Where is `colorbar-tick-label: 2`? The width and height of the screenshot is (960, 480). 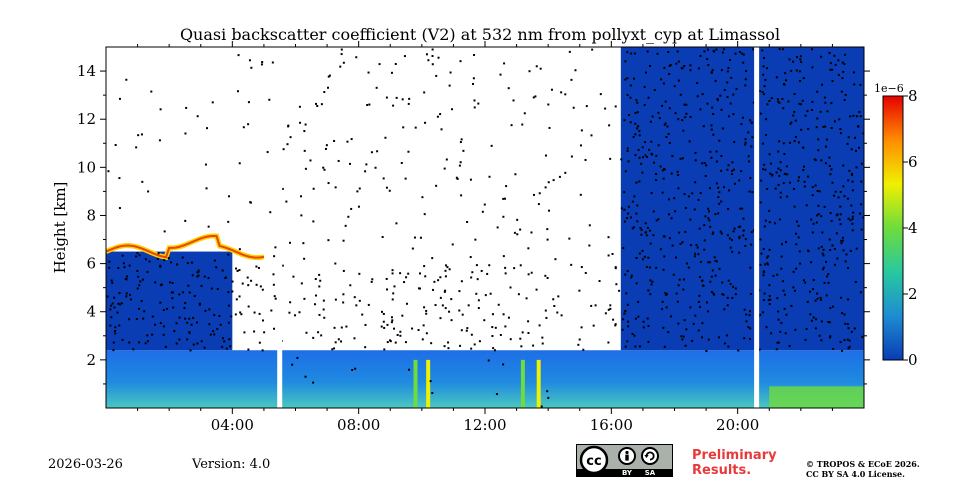 colorbar-tick-label: 2 is located at coordinates (913, 294).